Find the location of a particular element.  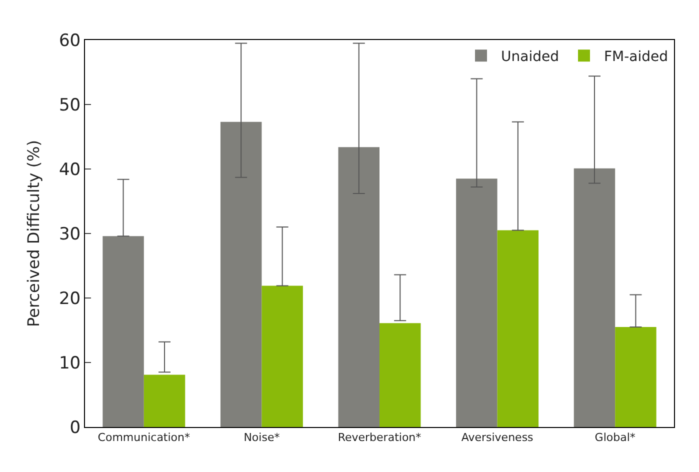

y-axis-title: Perceived Difficulty (%) is located at coordinates (33, 233).